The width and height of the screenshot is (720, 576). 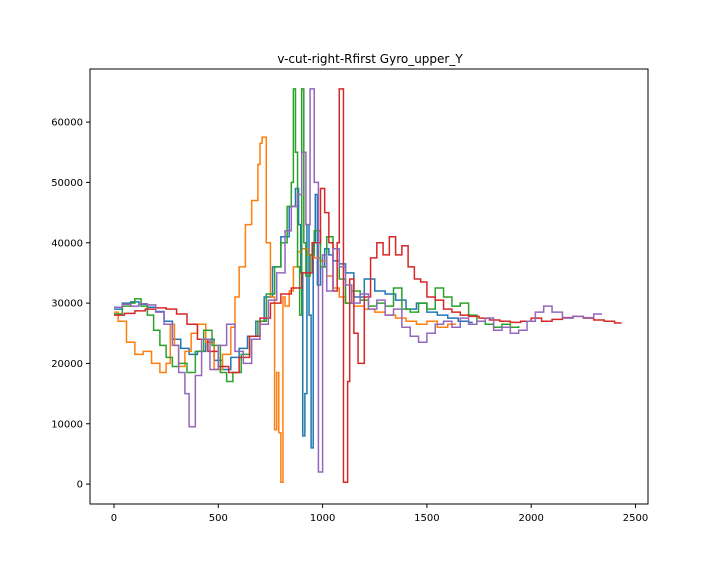 I want to click on chart-title: v-cut-right-Rfirst Gyro_upper_Y, so click(x=370, y=59).